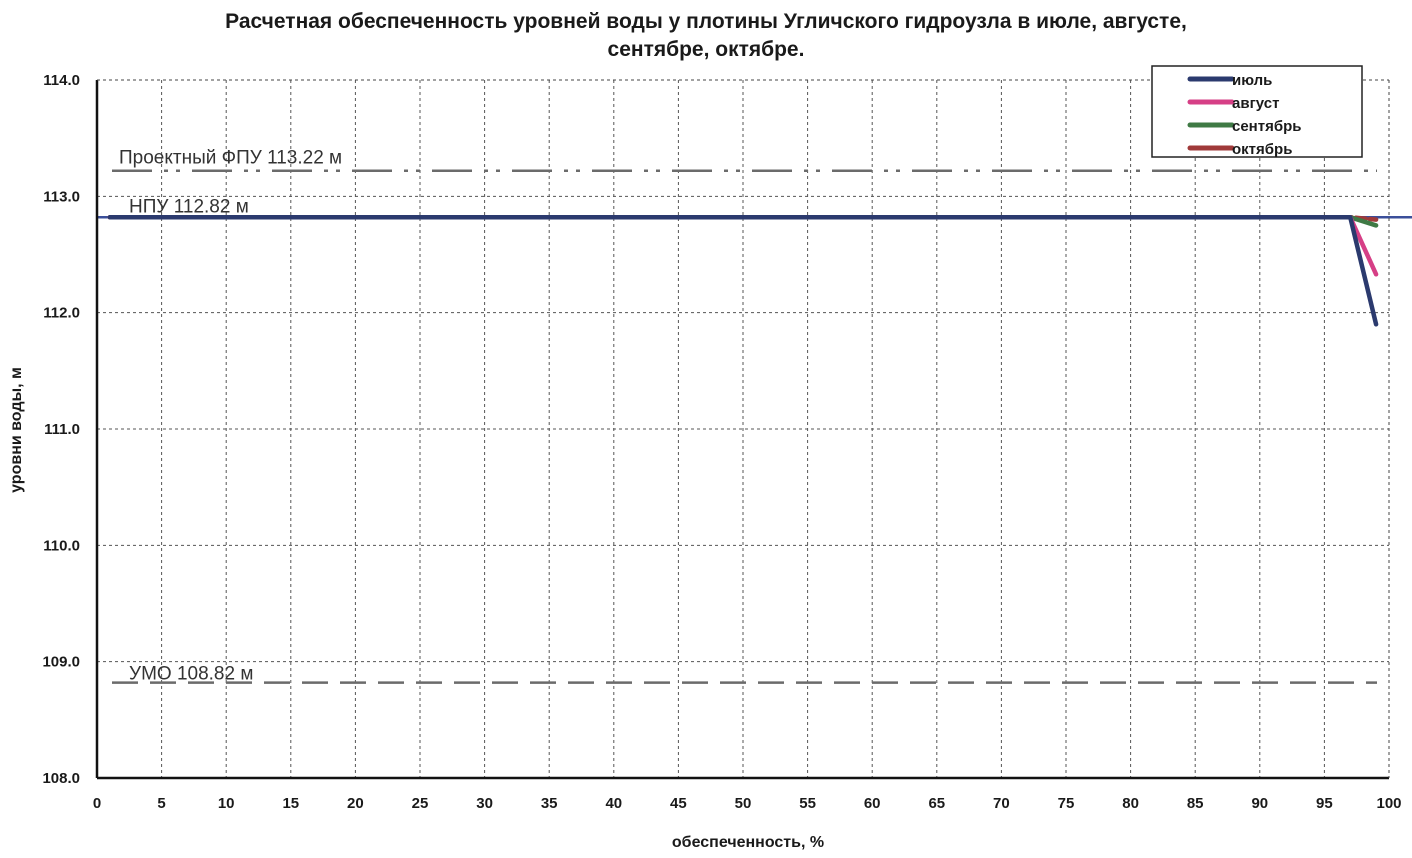 The image size is (1412, 858). What do you see at coordinates (484, 803) in the screenshot?
I see `x-tick-label: 30` at bounding box center [484, 803].